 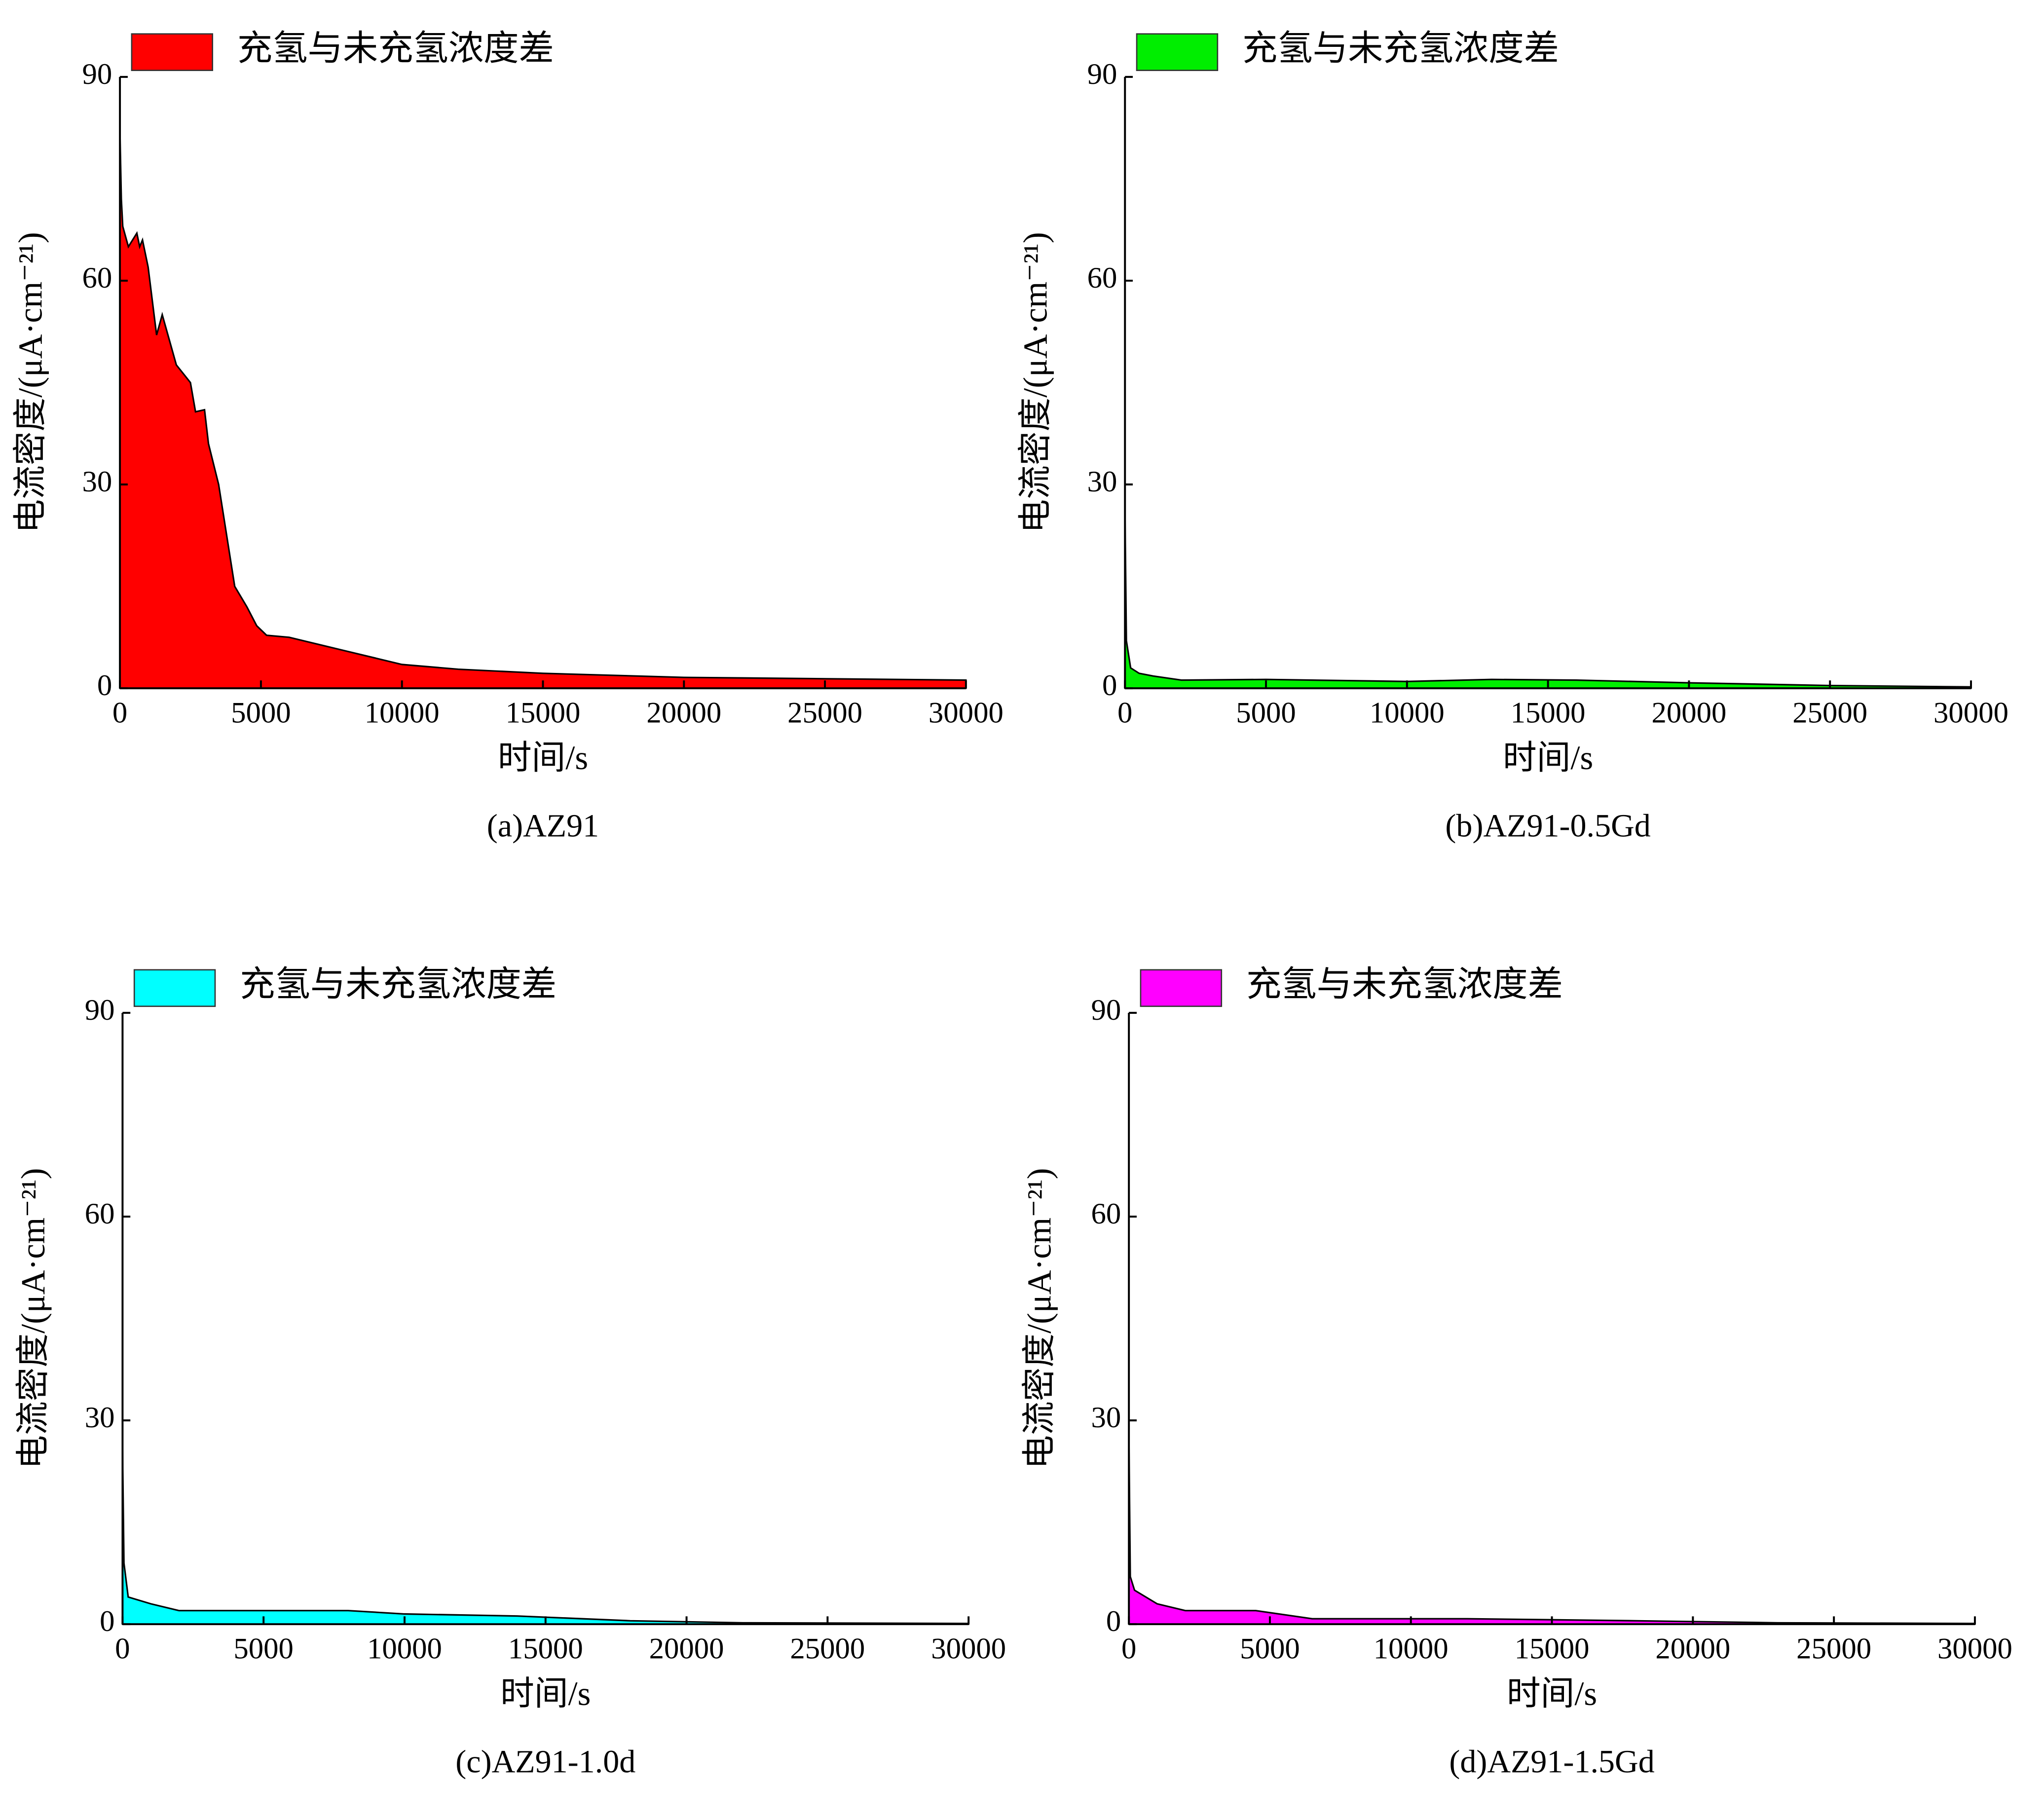 What do you see at coordinates (543, 826) in the screenshot?
I see `caption: (a)AZ91` at bounding box center [543, 826].